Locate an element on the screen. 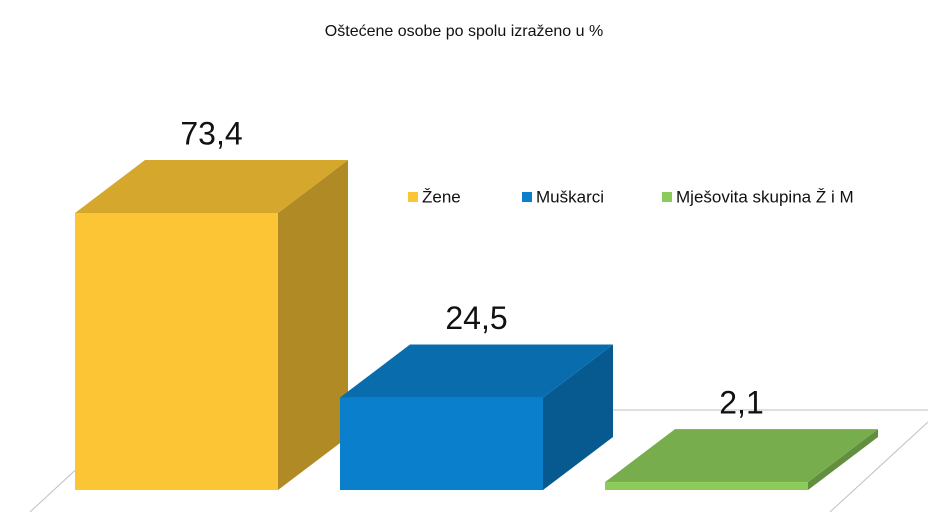 This screenshot has height=512, width=928. chart-title: Oštećene osobe po spolu izraženo u % is located at coordinates (464, 31).